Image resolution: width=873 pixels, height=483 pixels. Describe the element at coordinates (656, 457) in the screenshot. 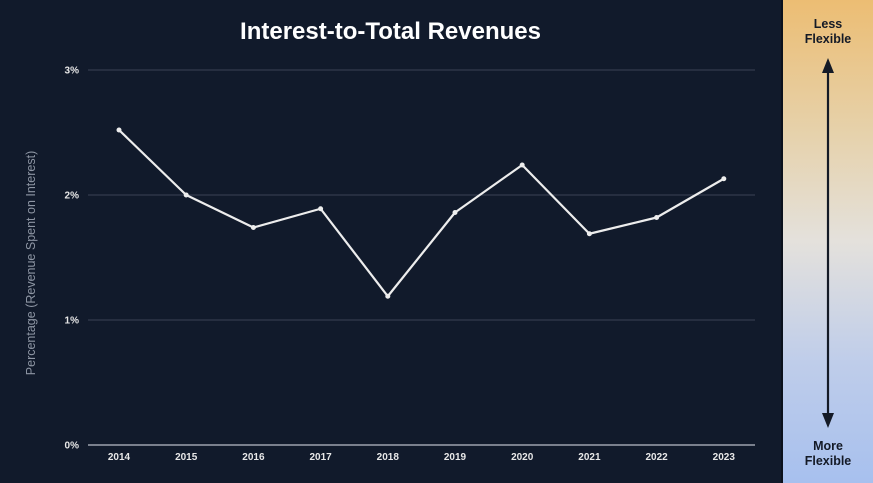

I see `x-tick-label: 2022` at that location.